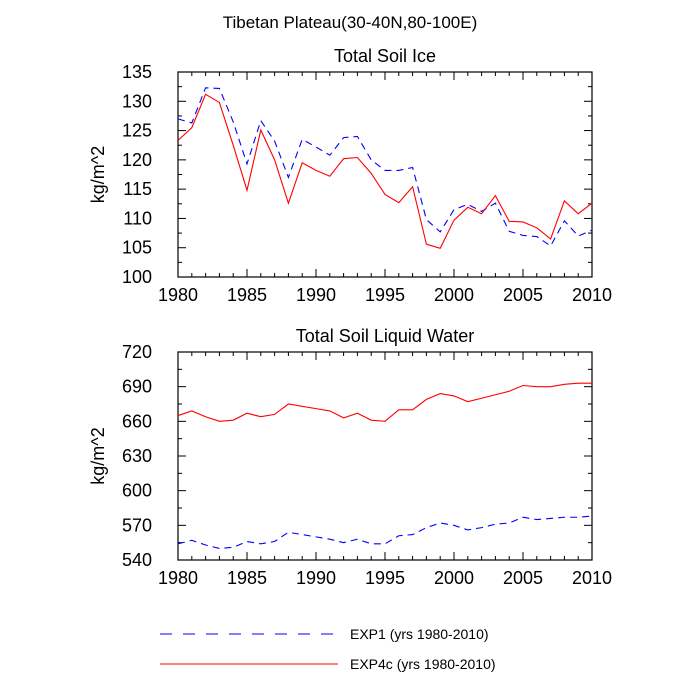  I want to click on y-tick-label: 130, so click(137, 101).